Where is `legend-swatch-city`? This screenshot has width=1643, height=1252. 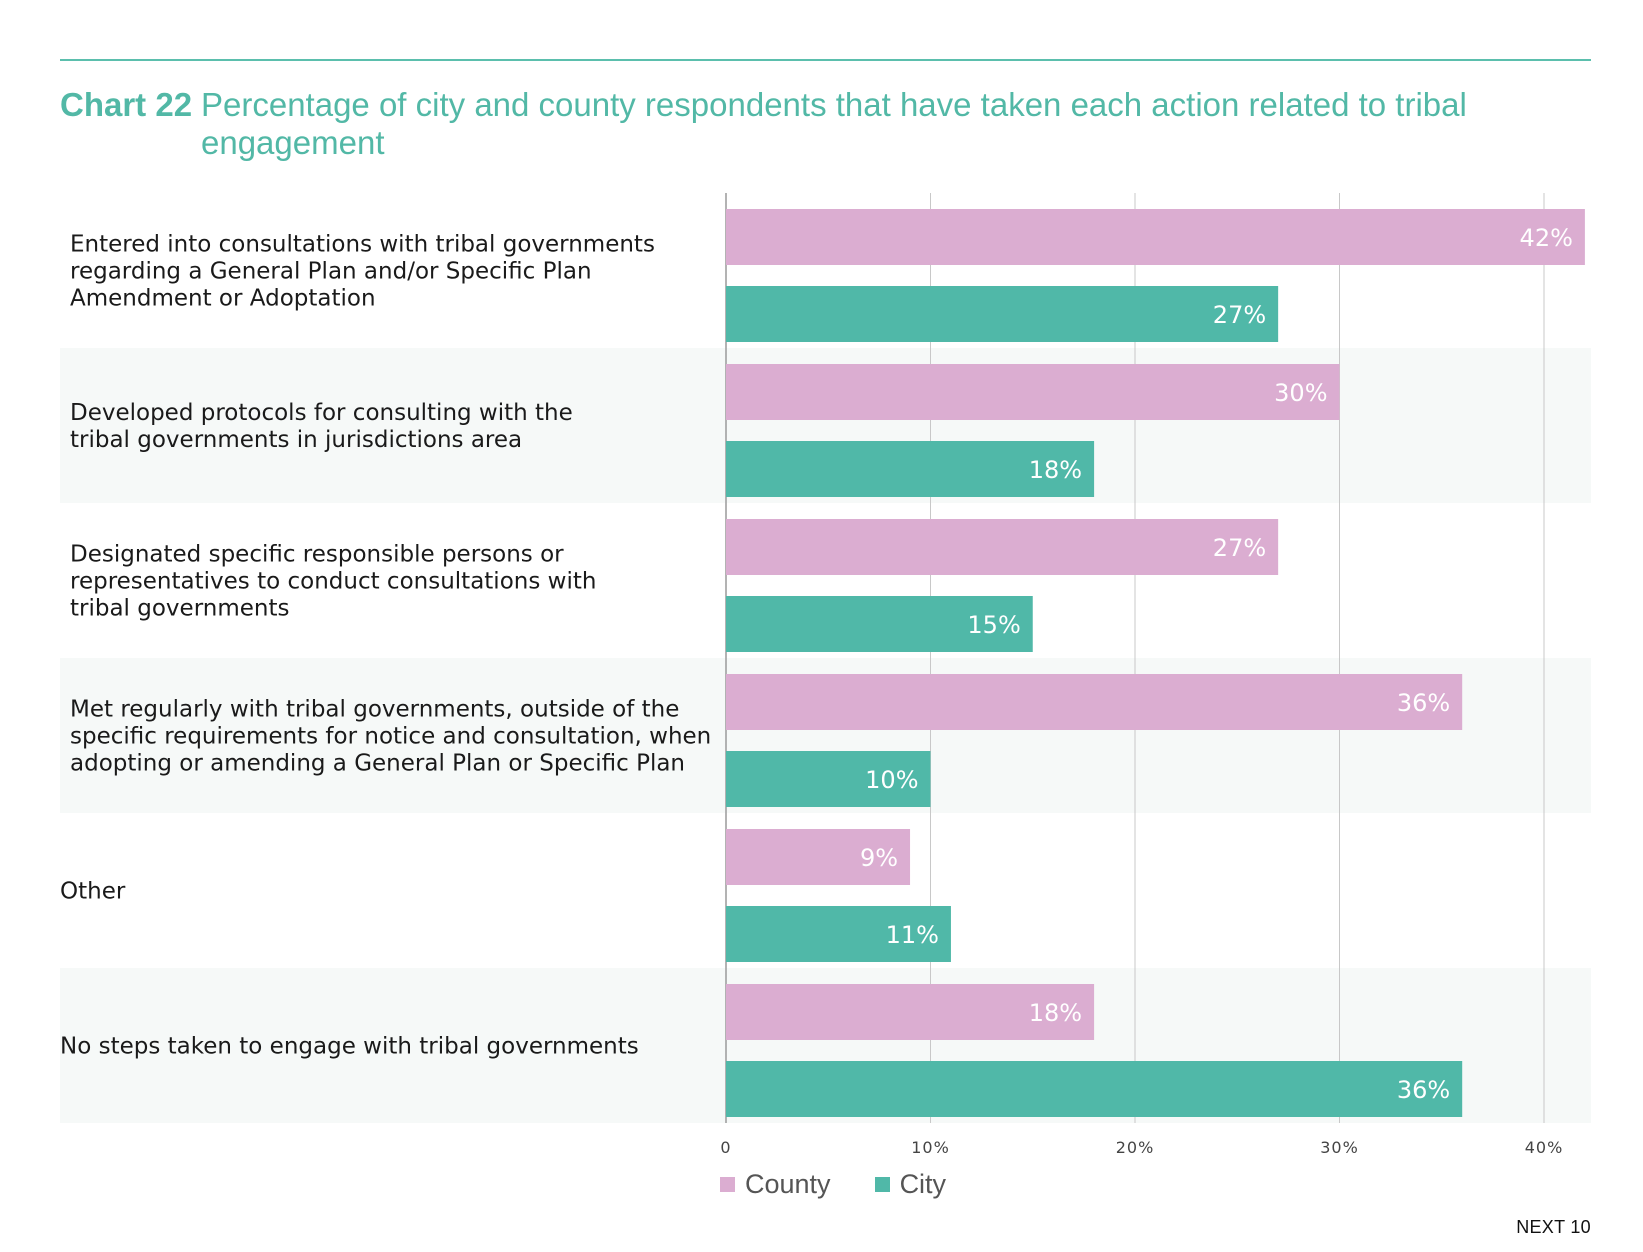 legend-swatch-city is located at coordinates (882, 1184).